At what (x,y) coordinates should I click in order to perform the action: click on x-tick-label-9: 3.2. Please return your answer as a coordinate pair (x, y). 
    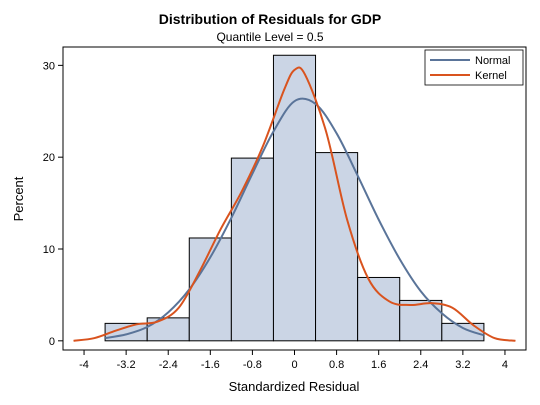
    Looking at the image, I should click on (462, 365).